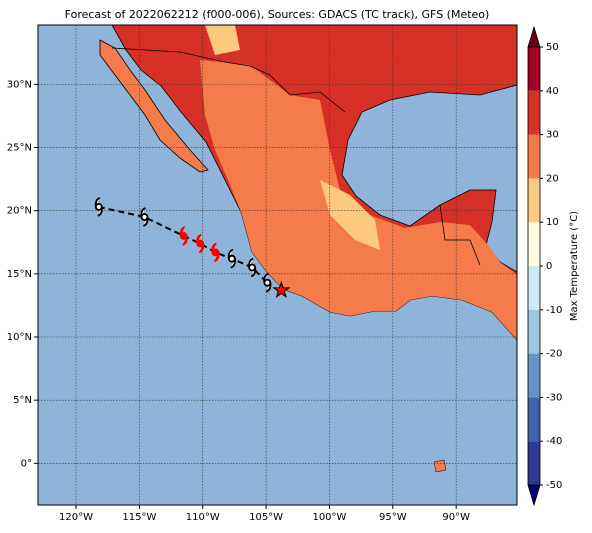  I want to click on x-tick-label: 115°W, so click(139, 517).